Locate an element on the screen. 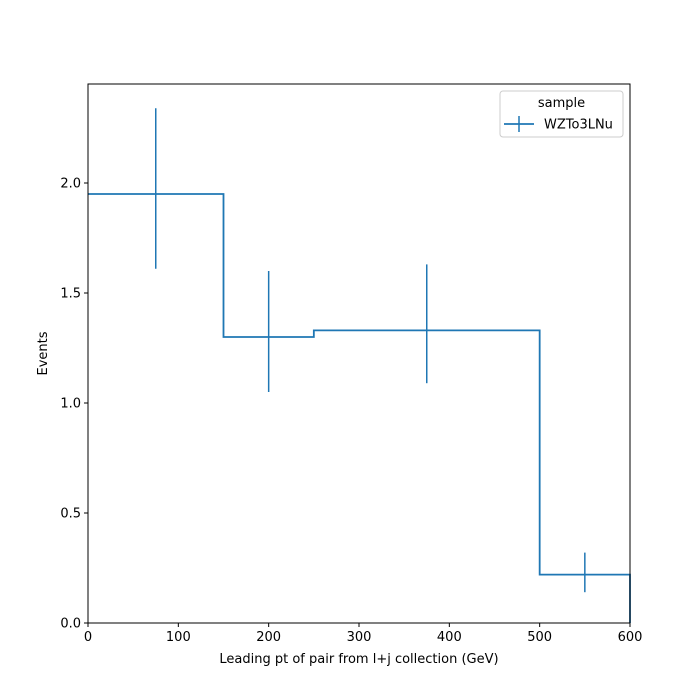  x-tick-label: 500 is located at coordinates (539, 637).